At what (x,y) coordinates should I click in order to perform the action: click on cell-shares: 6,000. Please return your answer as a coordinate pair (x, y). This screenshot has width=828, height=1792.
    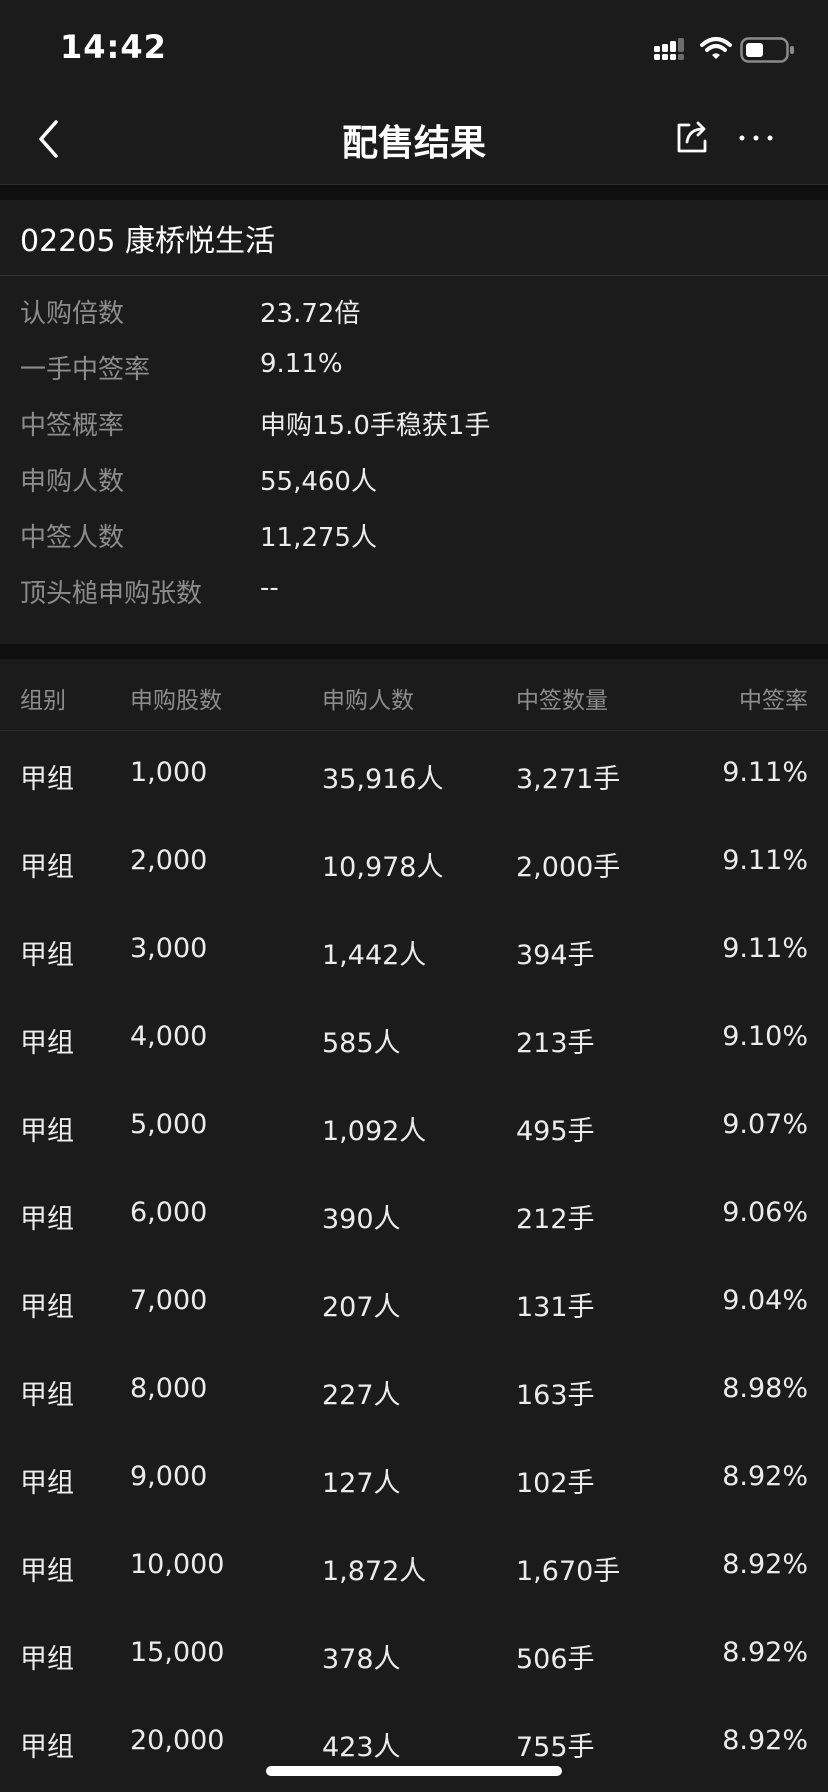
    Looking at the image, I should click on (169, 1212).